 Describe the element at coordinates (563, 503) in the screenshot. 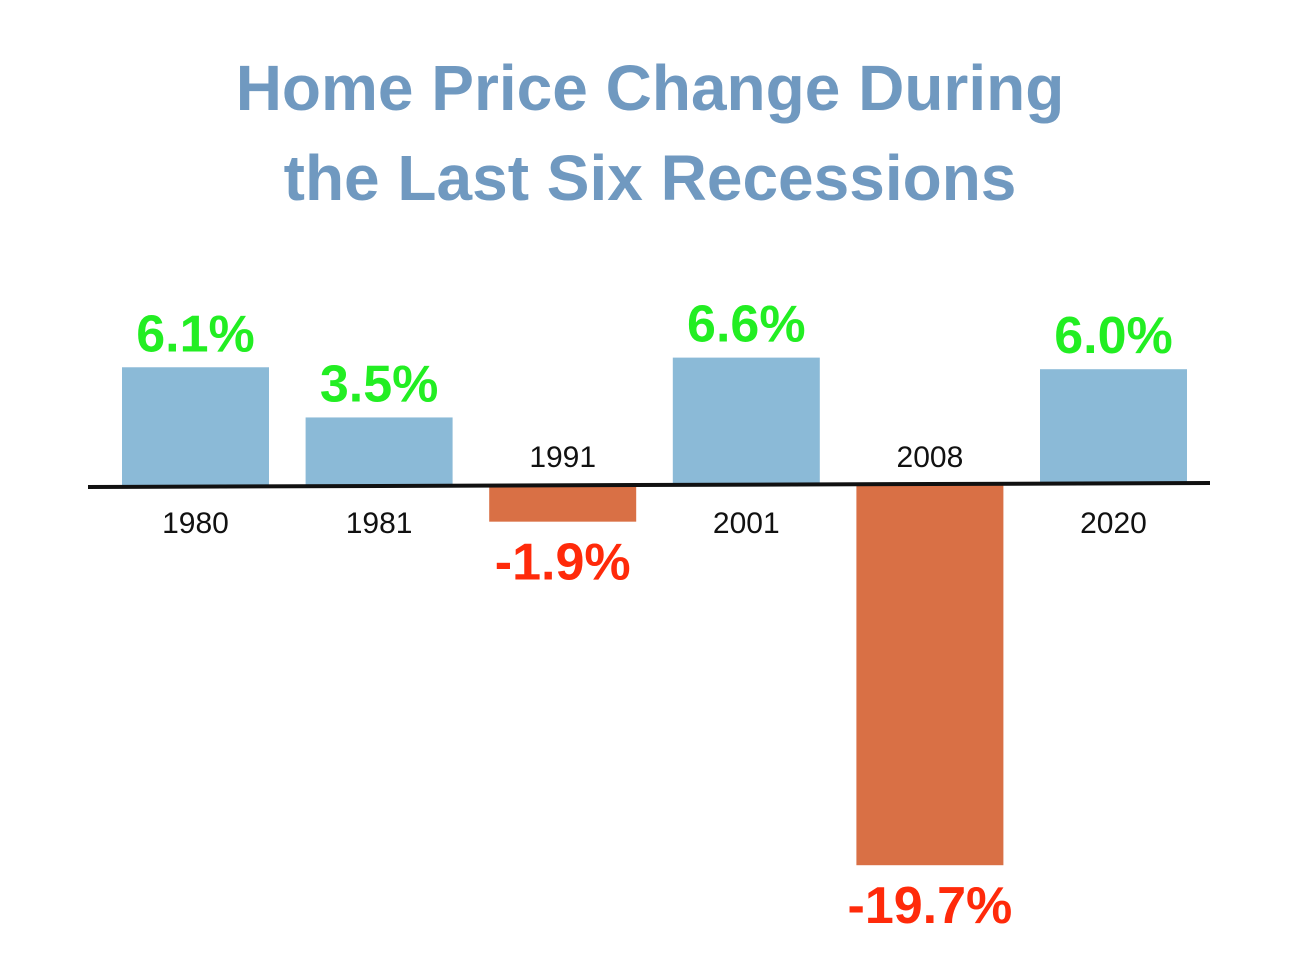

I see `bar-1991` at that location.